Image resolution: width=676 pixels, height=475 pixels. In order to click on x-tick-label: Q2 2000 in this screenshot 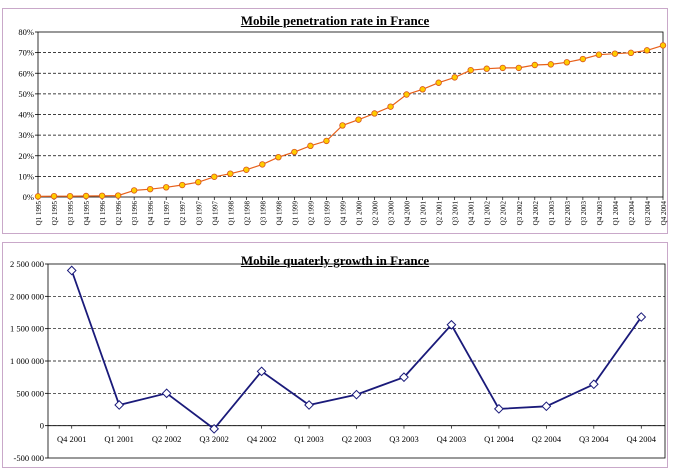, I will do `click(376, 213)`.